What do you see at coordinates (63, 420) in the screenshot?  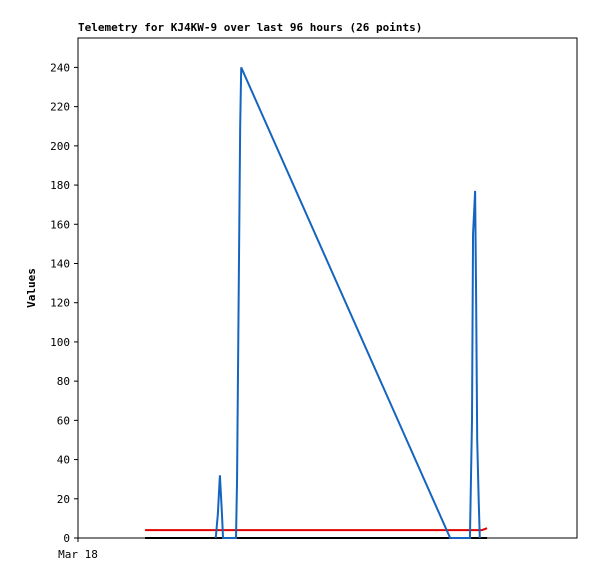 I see `y-tick-label: 60` at bounding box center [63, 420].